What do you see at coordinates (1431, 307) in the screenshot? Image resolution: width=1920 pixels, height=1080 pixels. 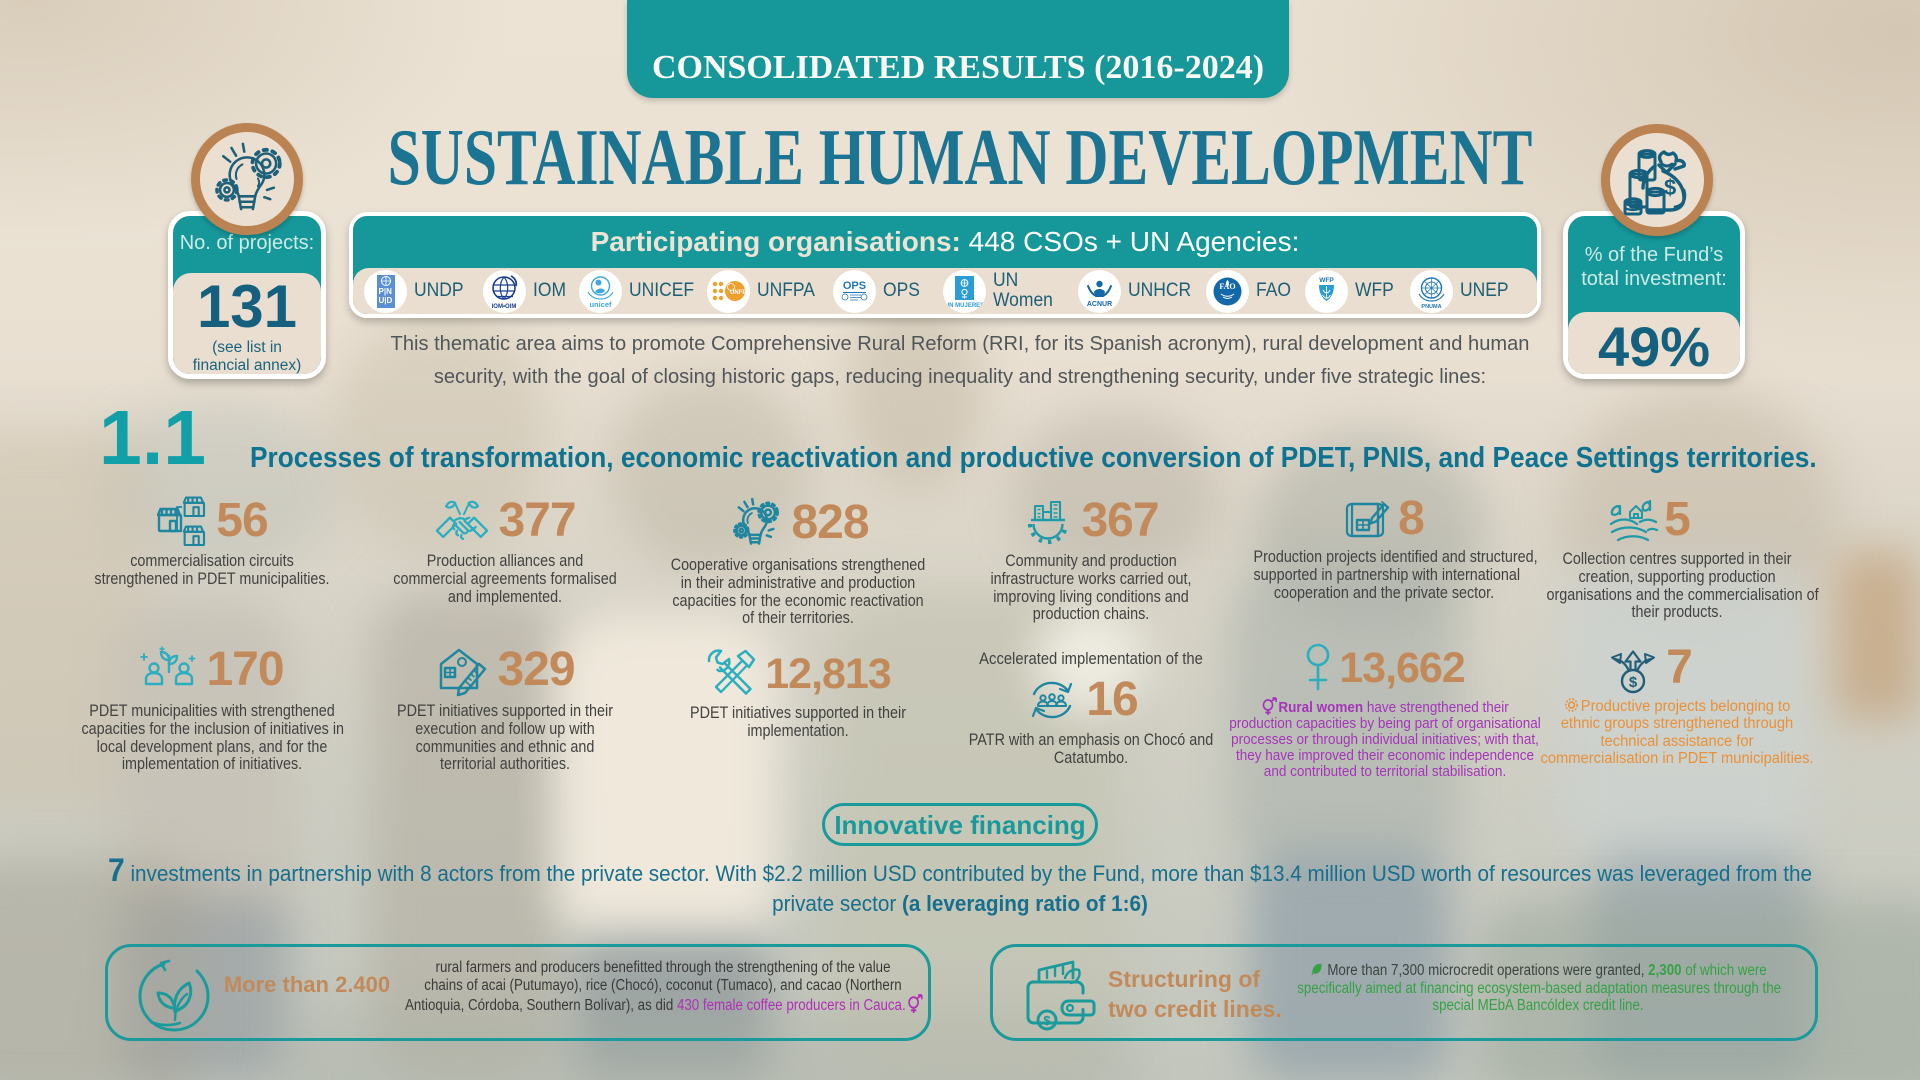 I see `svg-text: PNUMA` at bounding box center [1431, 307].